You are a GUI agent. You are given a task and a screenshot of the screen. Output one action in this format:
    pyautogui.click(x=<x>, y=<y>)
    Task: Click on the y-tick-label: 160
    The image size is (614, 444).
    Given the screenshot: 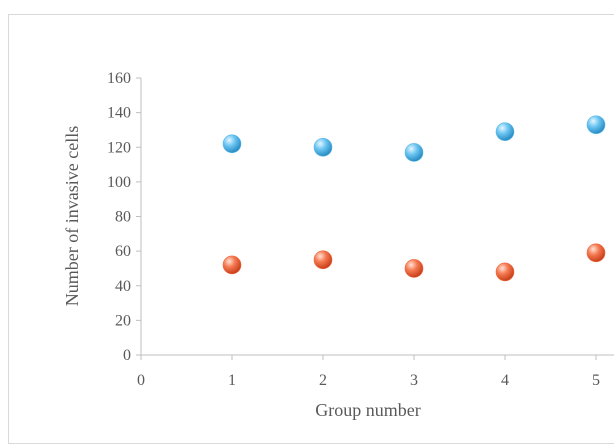 What is the action you would take?
    pyautogui.click(x=119, y=78)
    